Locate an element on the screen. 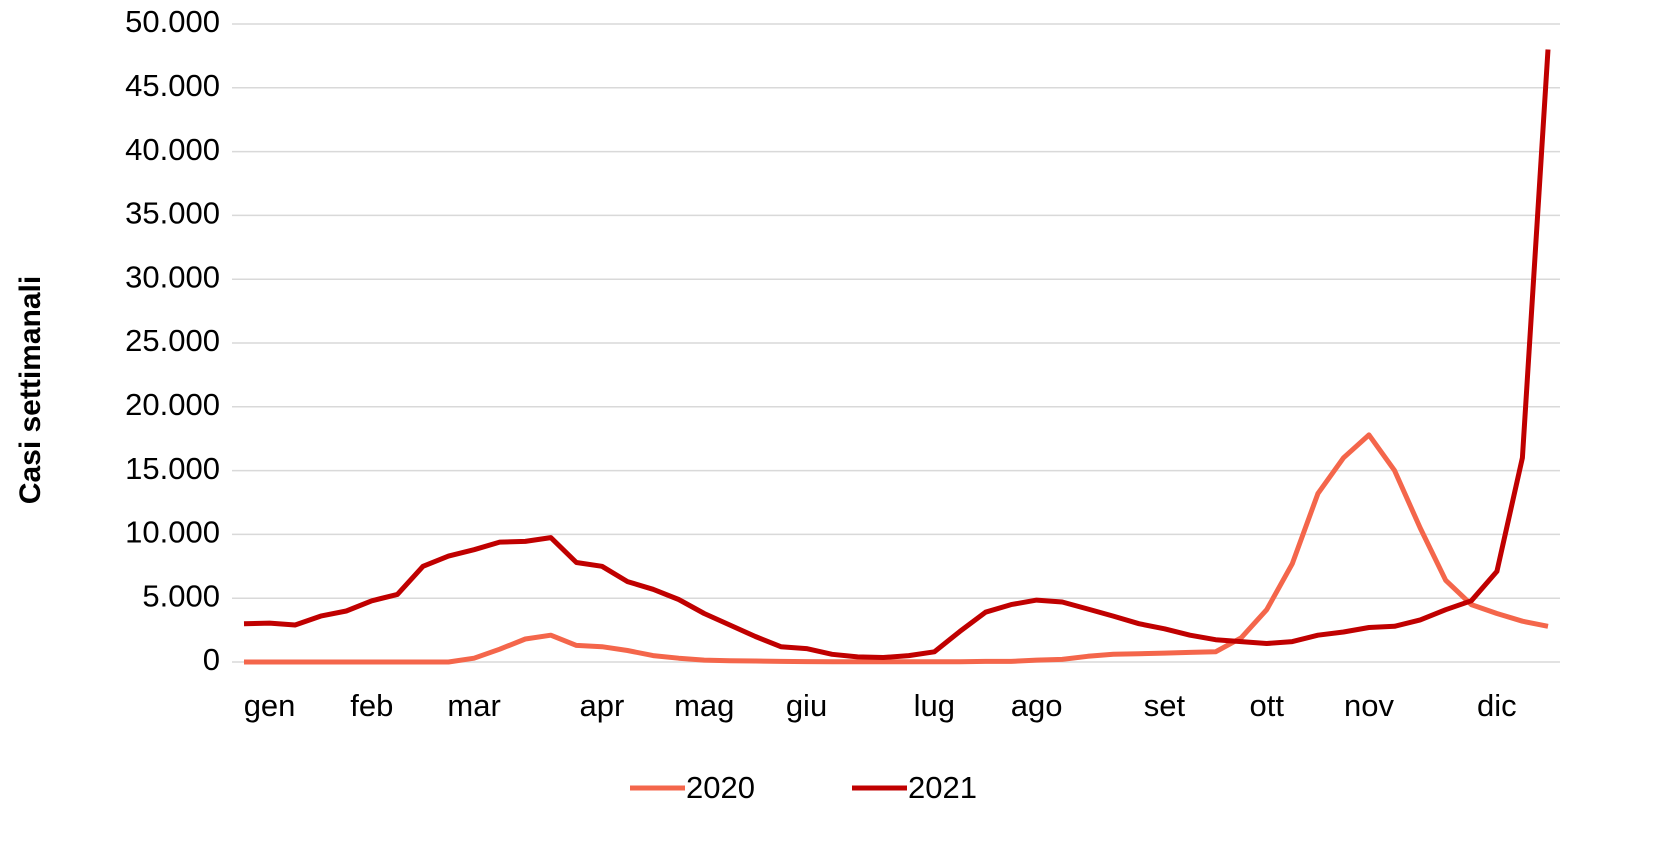 This screenshot has height=861, width=1671. legend-label: 2020 is located at coordinates (720, 787).